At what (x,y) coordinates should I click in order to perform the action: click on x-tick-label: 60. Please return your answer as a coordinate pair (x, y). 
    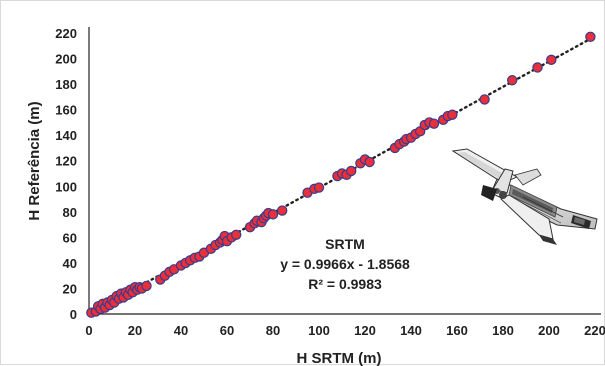
    Looking at the image, I should click on (227, 330).